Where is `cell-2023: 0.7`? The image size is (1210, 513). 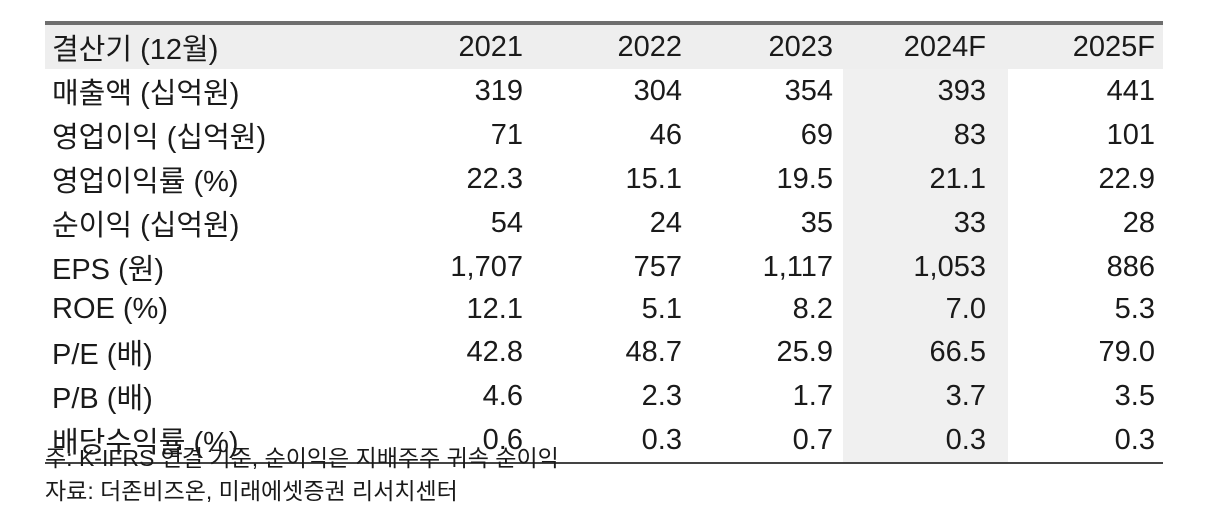
cell-2023: 0.7 is located at coordinates (812, 439).